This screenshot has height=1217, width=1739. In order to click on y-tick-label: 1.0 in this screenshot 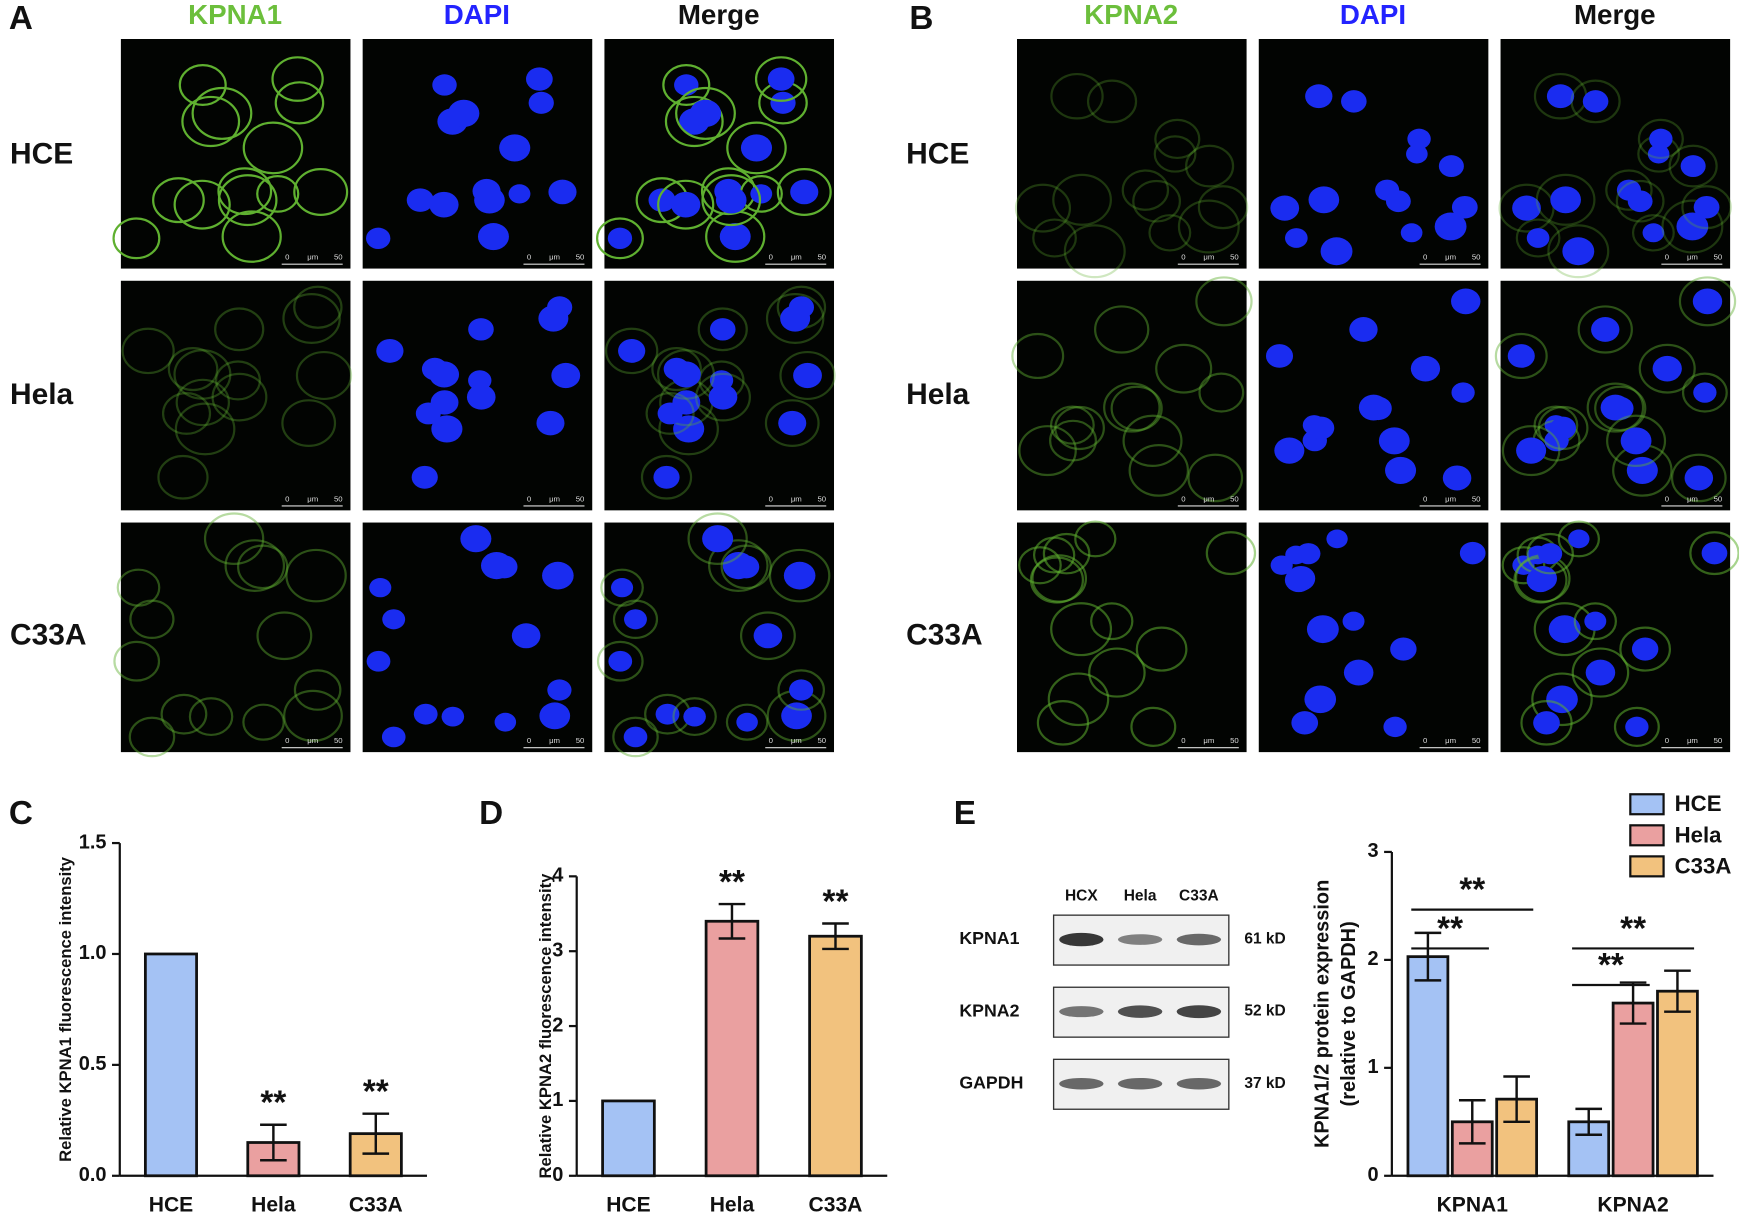, I will do `click(93, 953)`.